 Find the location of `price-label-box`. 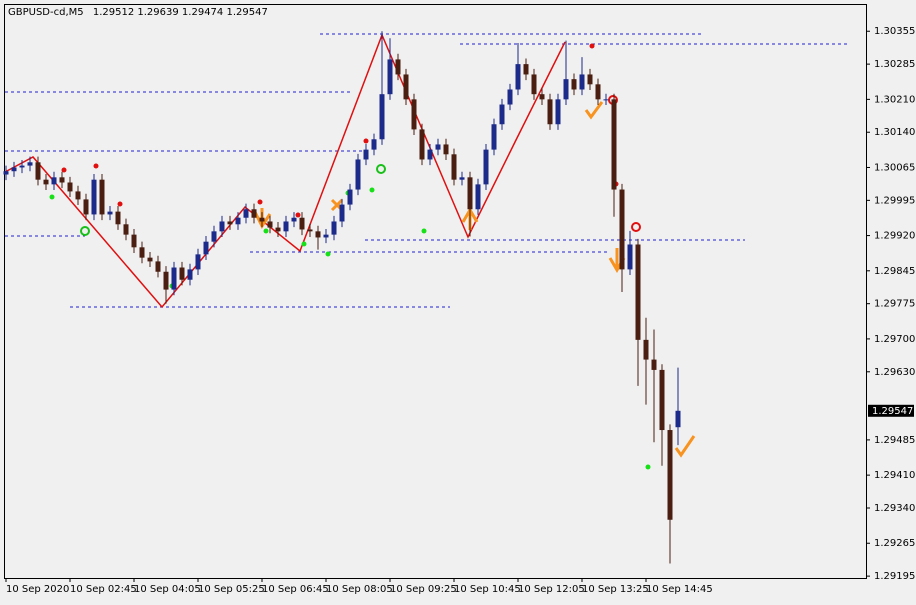

price-label-box is located at coordinates (891, 410).